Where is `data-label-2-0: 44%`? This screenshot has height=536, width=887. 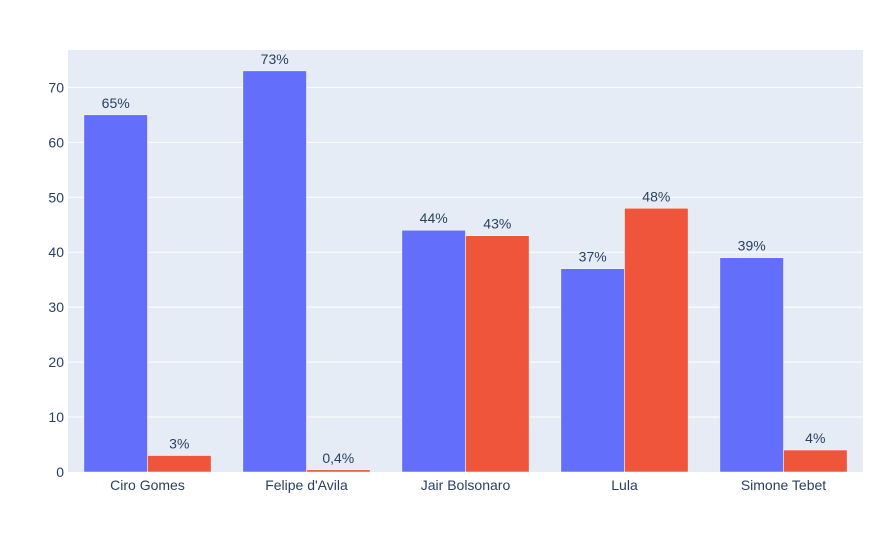 data-label-2-0: 44% is located at coordinates (434, 218).